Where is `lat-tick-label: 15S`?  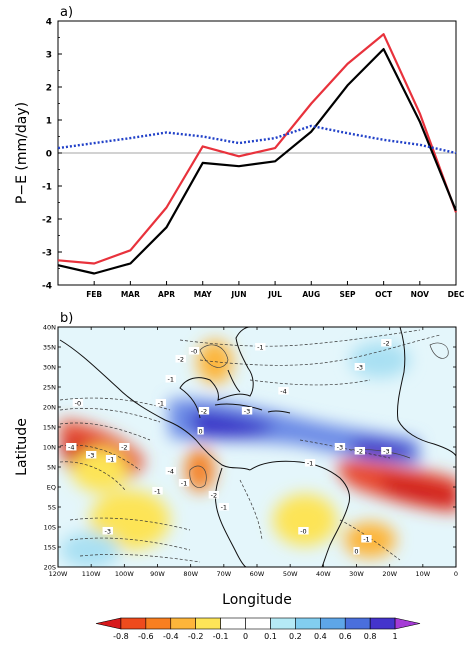 lat-tick-label: 15S is located at coordinates (50, 548).